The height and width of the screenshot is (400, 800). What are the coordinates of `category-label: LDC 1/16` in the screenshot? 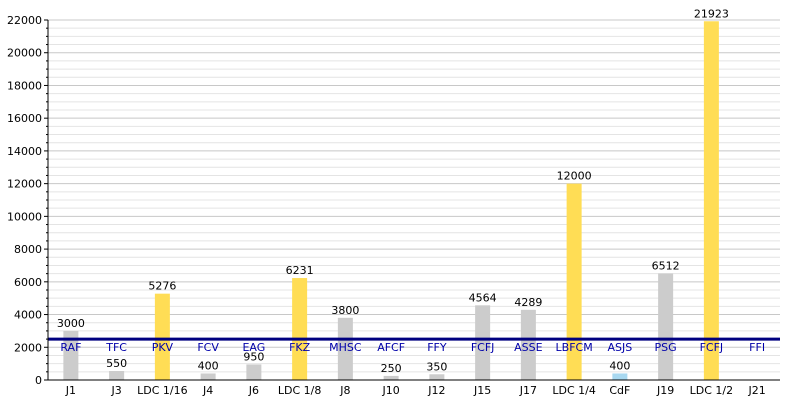 It's located at (162, 390).